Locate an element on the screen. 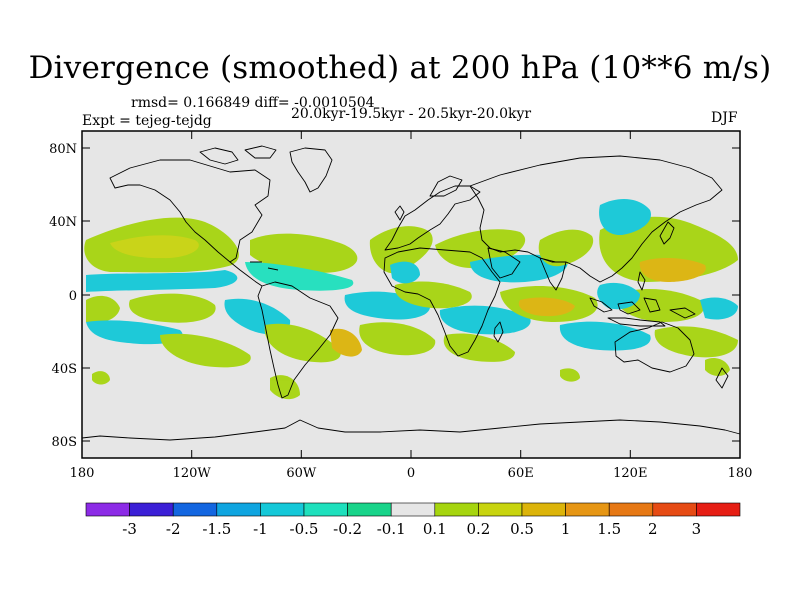 The image size is (800, 600). coastline-central-america is located at coordinates (246, 274).